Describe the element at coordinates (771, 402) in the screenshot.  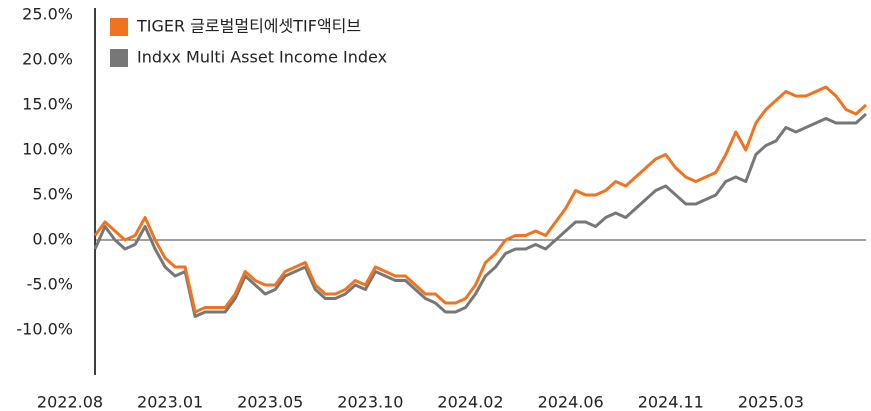
I see `x-tick-label: 2025.03` at that location.